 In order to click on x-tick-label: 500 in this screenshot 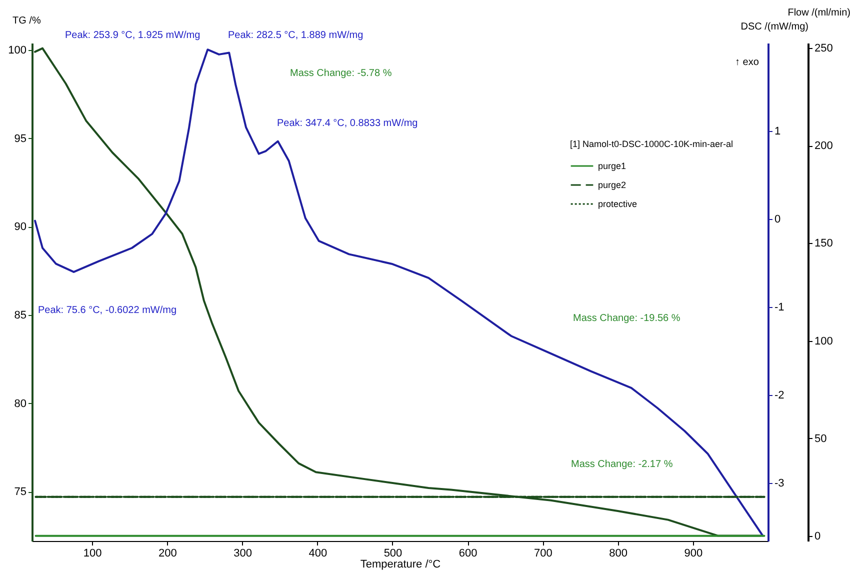, I will do `click(393, 554)`.